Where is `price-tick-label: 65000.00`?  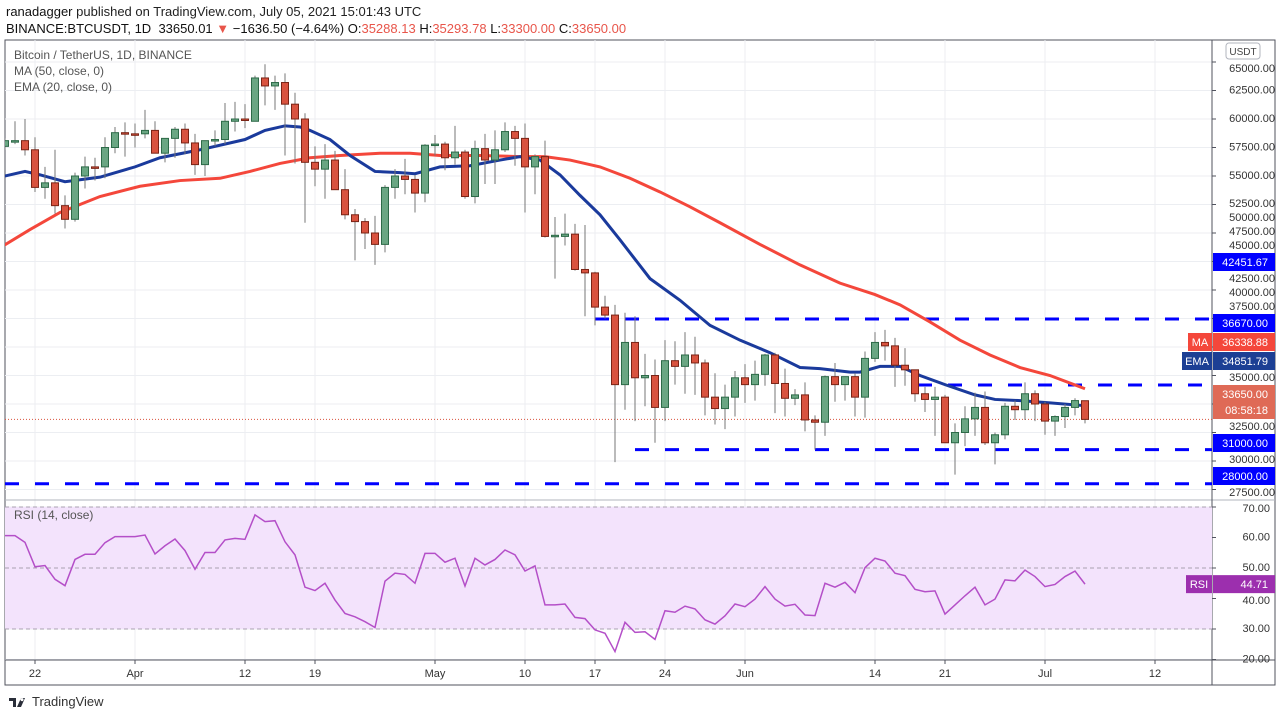 price-tick-label: 65000.00 is located at coordinates (1252, 69).